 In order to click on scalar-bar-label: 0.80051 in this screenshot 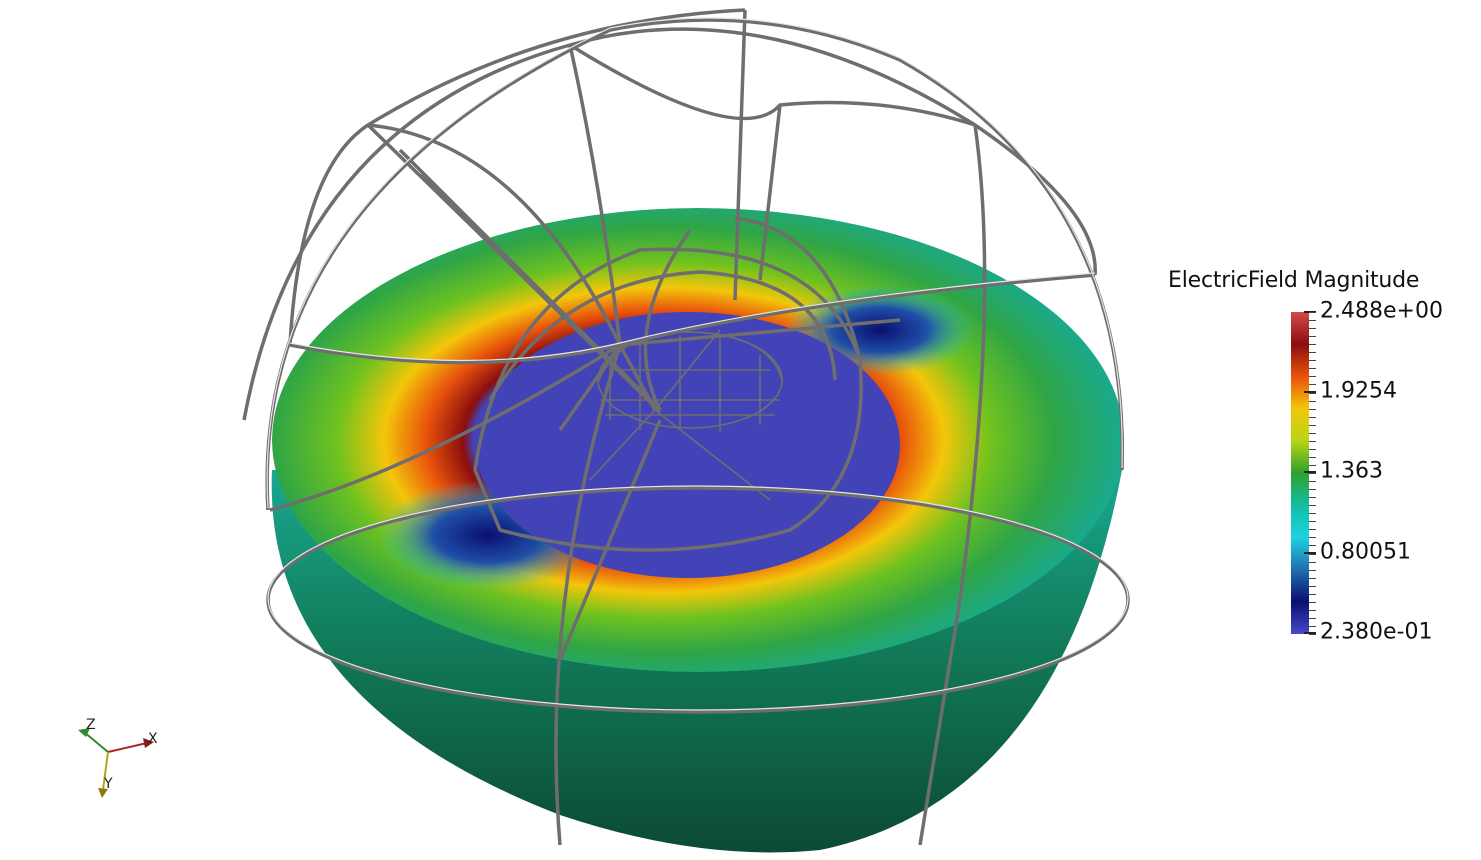, I will do `click(1365, 552)`.